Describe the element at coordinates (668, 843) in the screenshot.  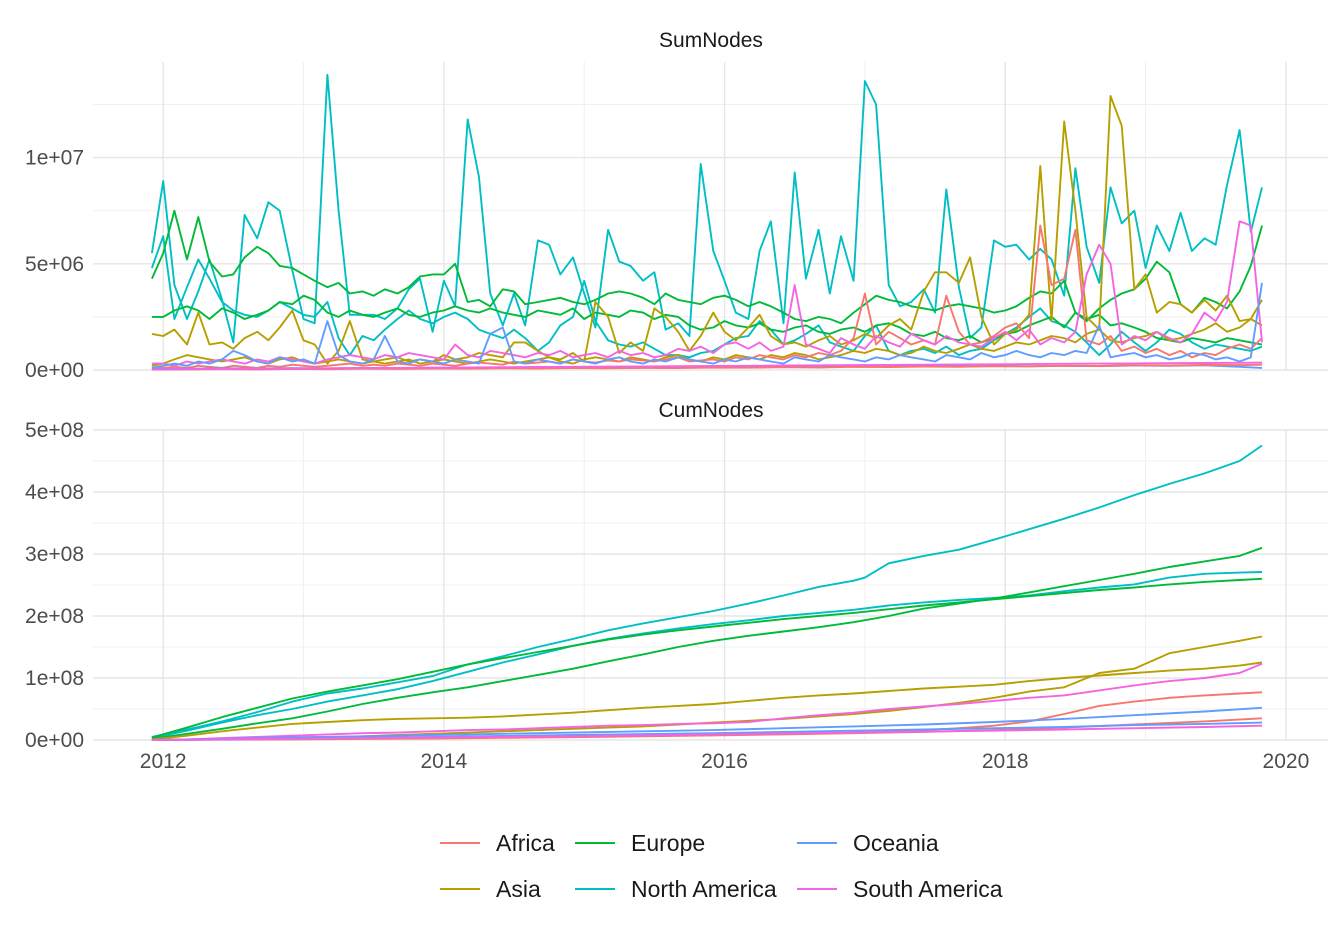
I see `legend-label-europe: Europe` at that location.